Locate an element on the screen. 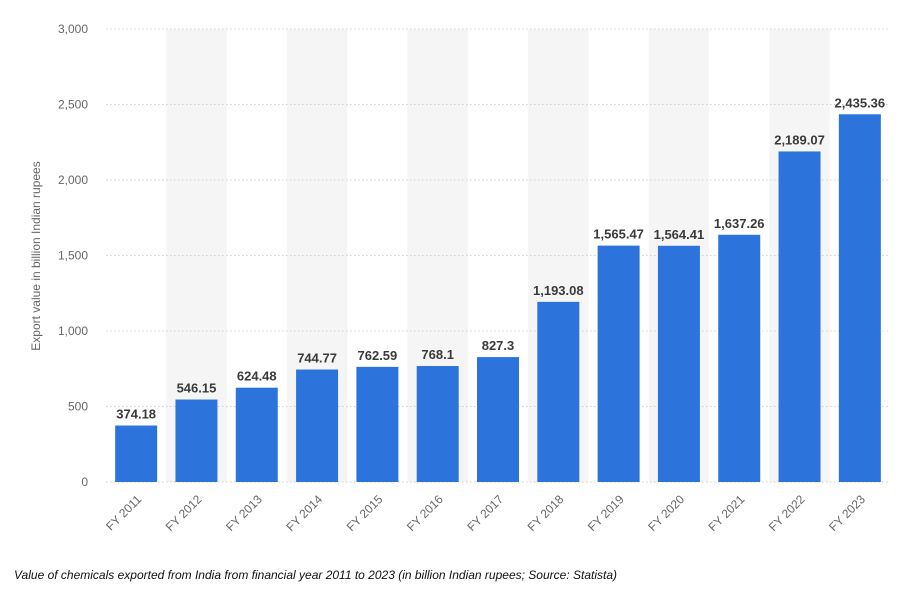 The width and height of the screenshot is (900, 600). data-label: 1,637.26 is located at coordinates (739, 223).